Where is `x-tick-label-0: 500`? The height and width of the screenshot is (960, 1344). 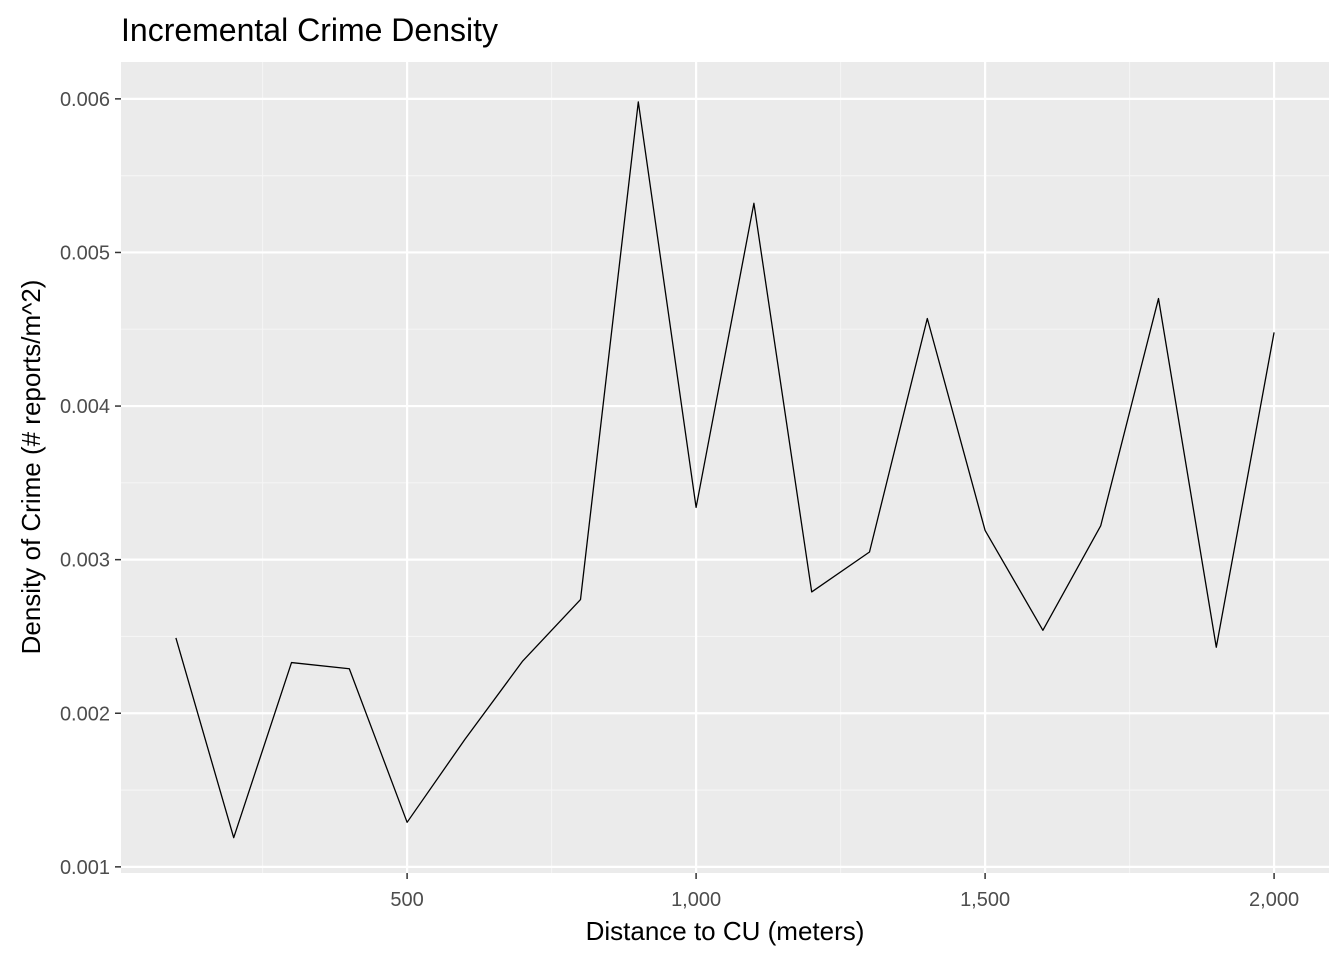
x-tick-label-0: 500 is located at coordinates (406, 900).